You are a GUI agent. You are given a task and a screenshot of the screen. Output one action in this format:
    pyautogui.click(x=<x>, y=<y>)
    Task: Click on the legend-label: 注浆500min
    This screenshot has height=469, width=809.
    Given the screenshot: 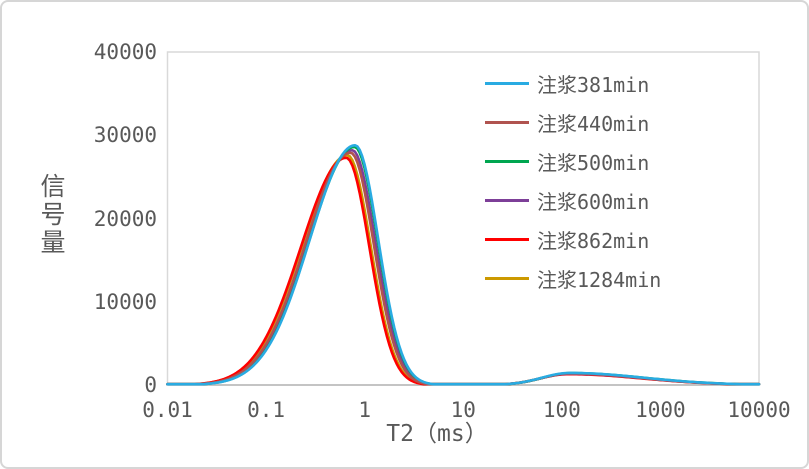 What is the action you would take?
    pyautogui.click(x=593, y=163)
    